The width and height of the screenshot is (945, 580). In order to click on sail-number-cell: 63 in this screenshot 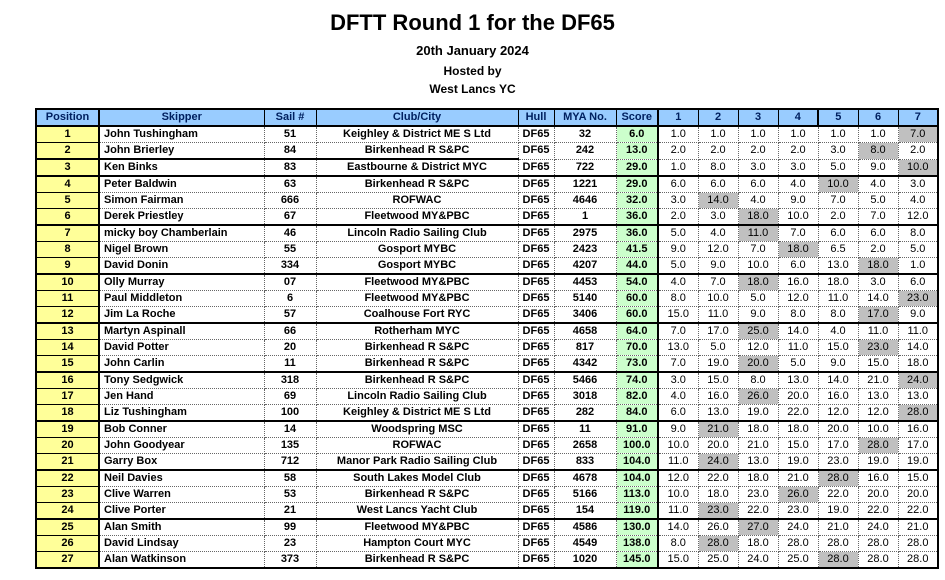, I will do `click(290, 184)`.